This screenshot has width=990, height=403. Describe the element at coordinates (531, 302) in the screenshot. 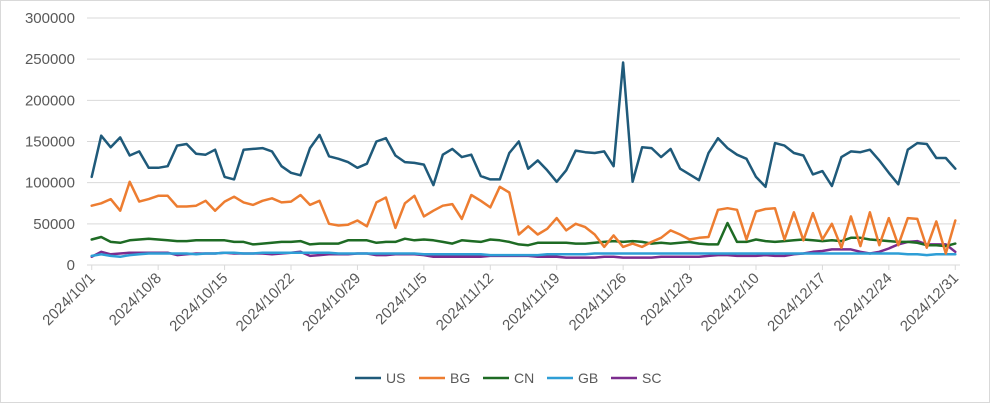

I see `x-tick-label: 2024/11/19` at that location.